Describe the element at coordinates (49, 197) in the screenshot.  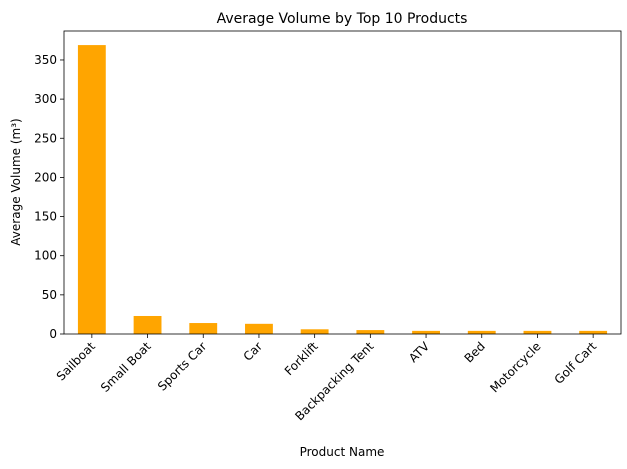
I see `y-axis: 0 50 100 150 200 250 300 350` at that location.